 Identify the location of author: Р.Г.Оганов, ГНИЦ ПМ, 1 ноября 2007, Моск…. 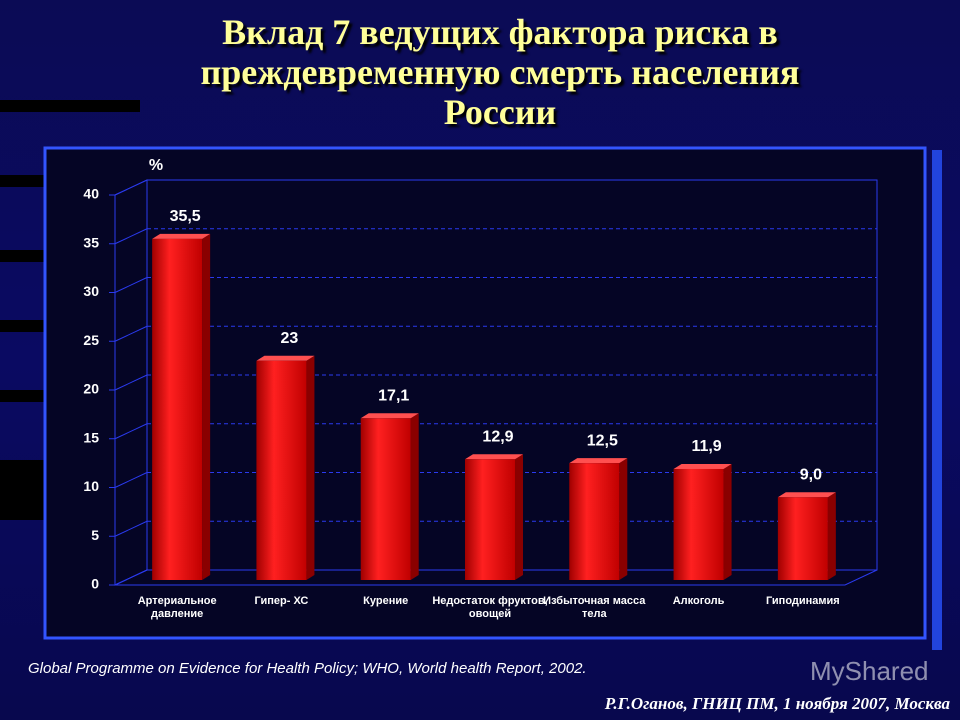
(777, 703).